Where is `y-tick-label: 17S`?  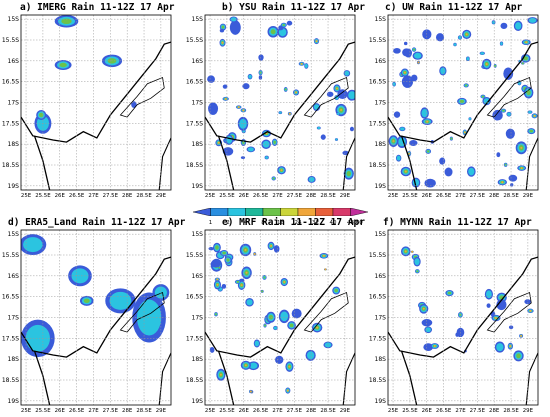 y-tick-label: 17S is located at coordinates (381, 103).